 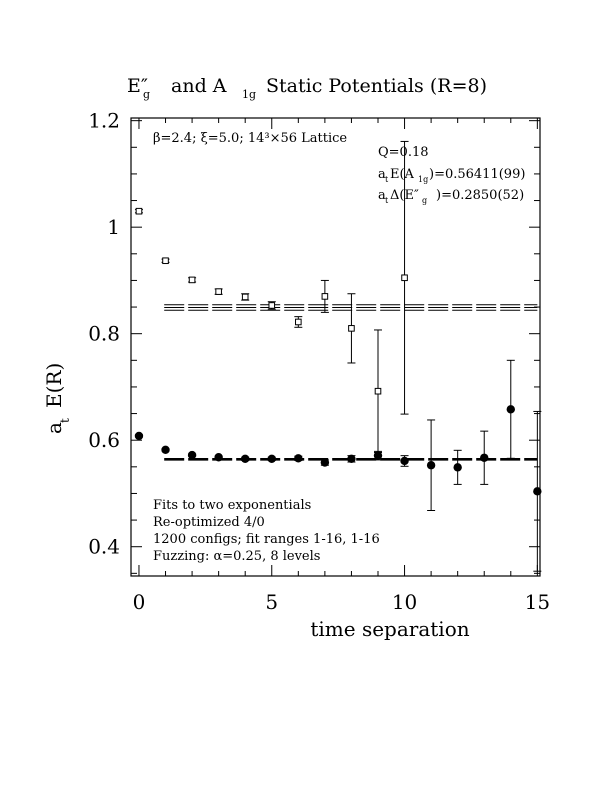 I want to click on x-axis-label: time separation, so click(x=389, y=629).